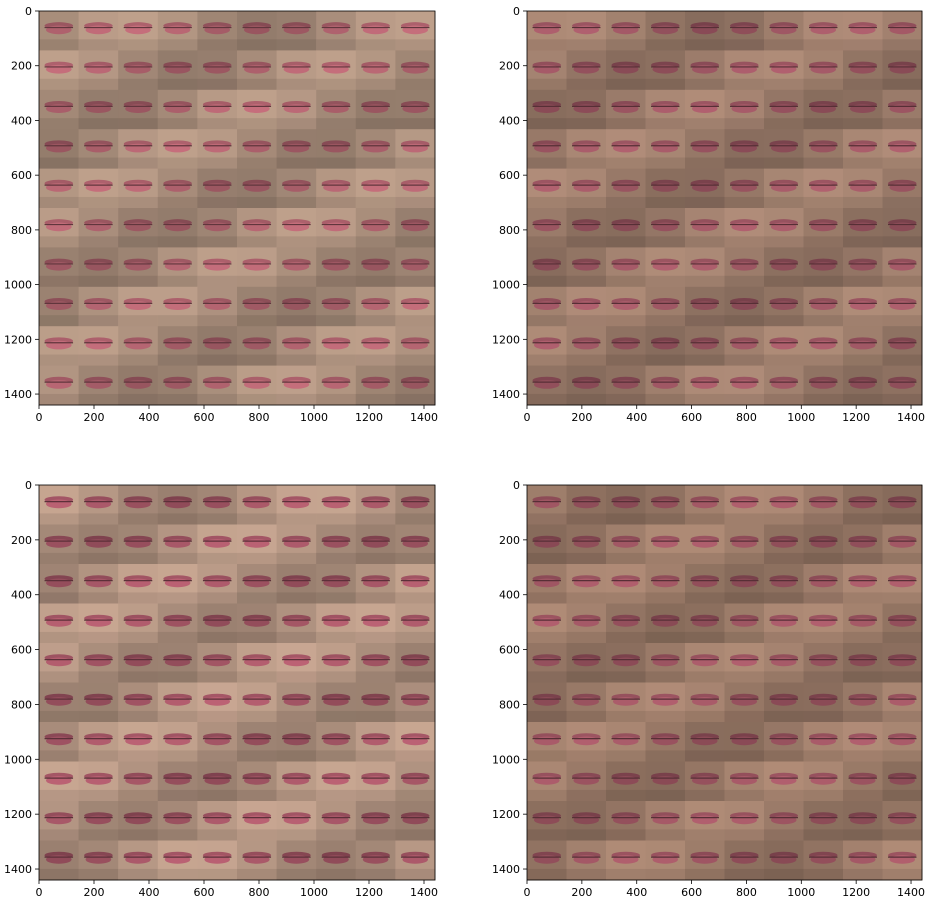  Describe the element at coordinates (18, 869) in the screenshot. I see `y-tick-label: 1400` at that location.